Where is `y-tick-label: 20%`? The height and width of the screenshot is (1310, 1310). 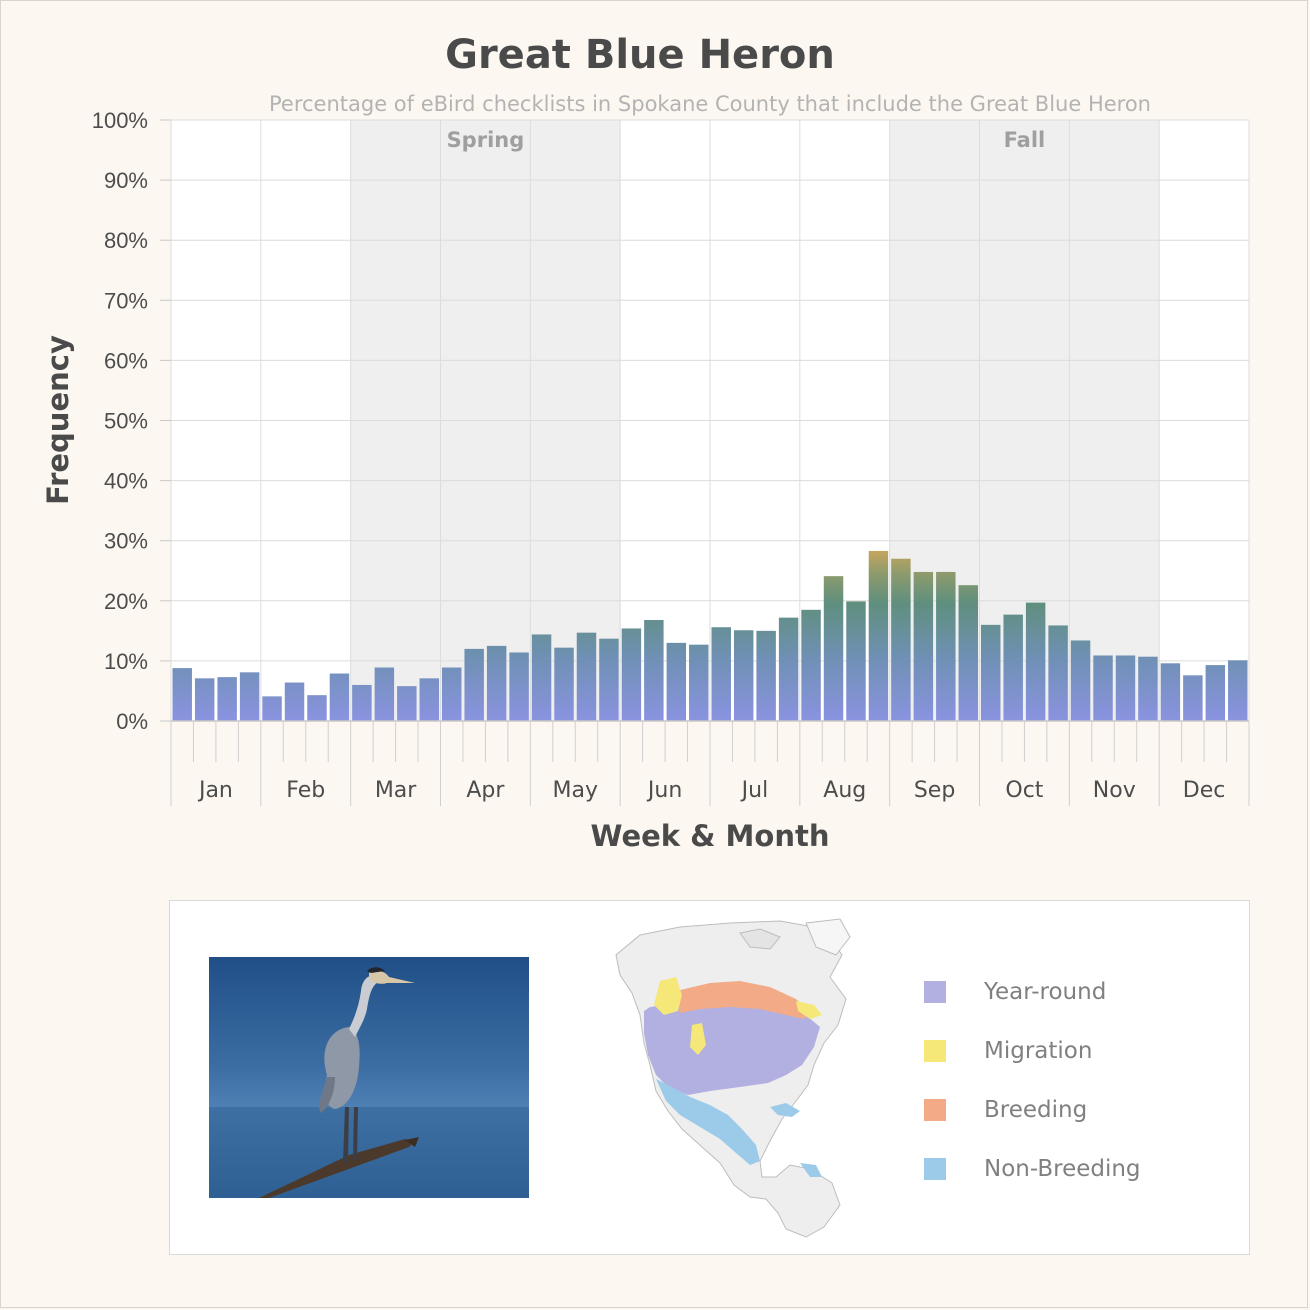 y-tick-label: 20% is located at coordinates (126, 601).